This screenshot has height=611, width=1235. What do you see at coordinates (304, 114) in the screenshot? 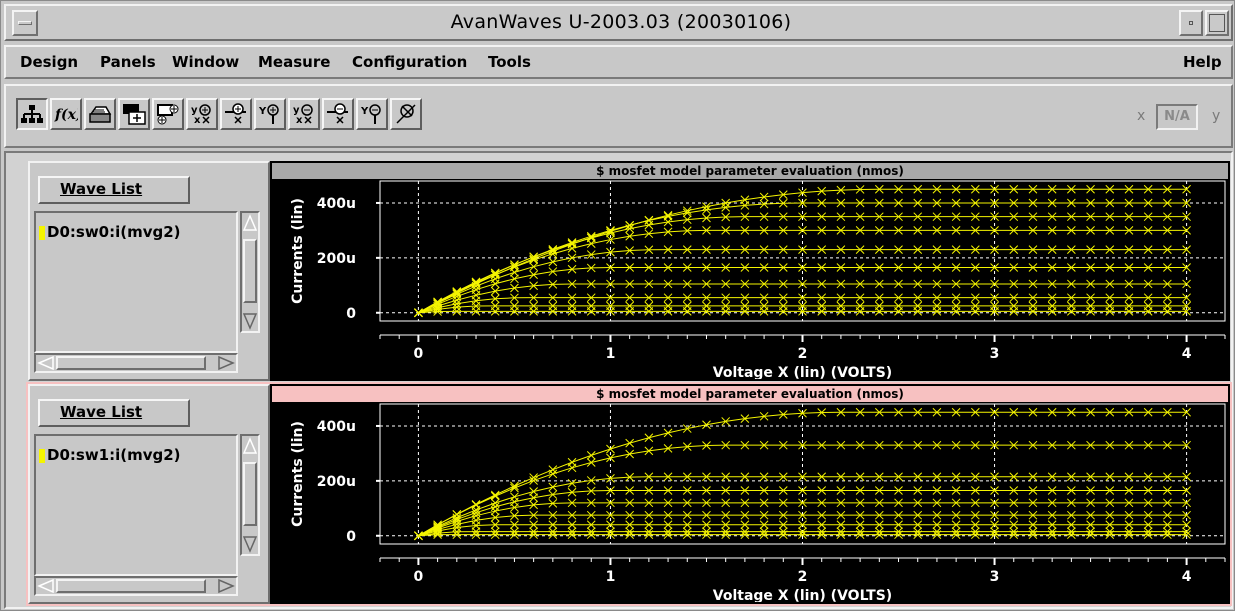
I see `y-vs-x-cursor-2-button: y x` at bounding box center [304, 114].